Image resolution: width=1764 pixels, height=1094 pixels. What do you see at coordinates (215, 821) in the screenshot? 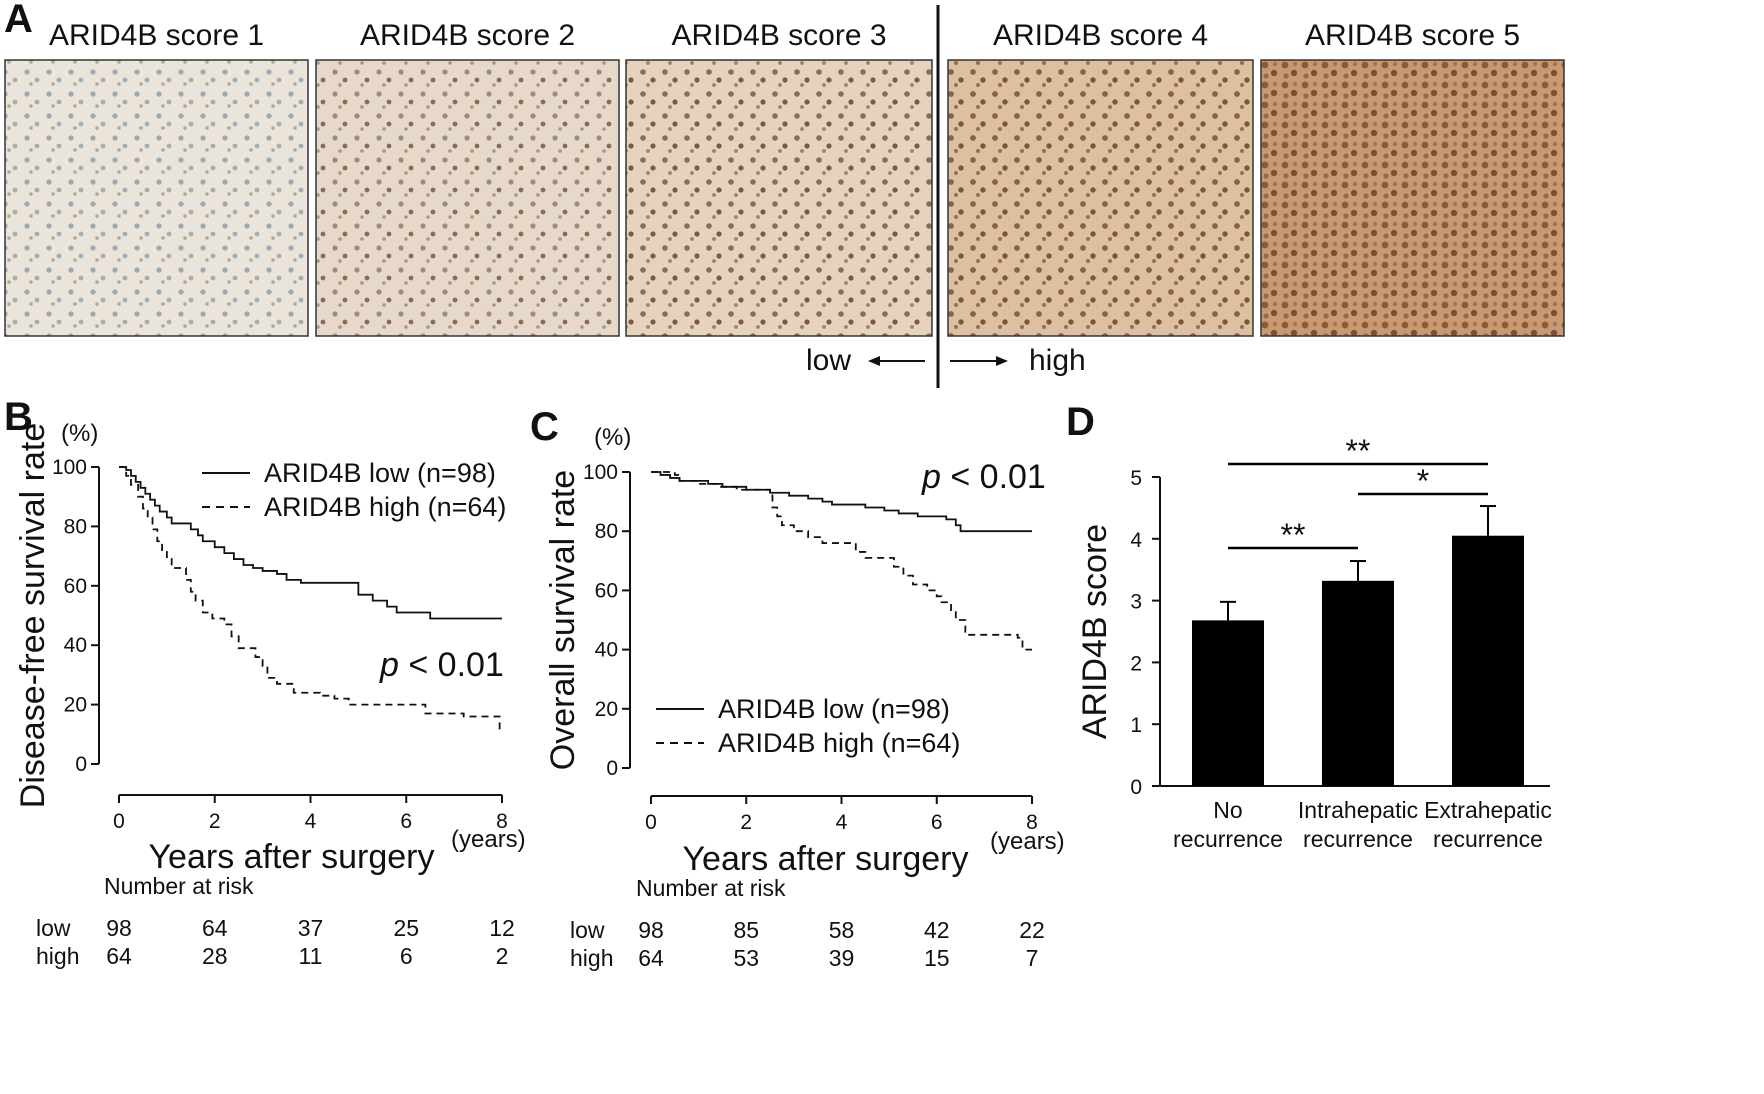
I see `chart-b-x-tick-label: 2` at bounding box center [215, 821].